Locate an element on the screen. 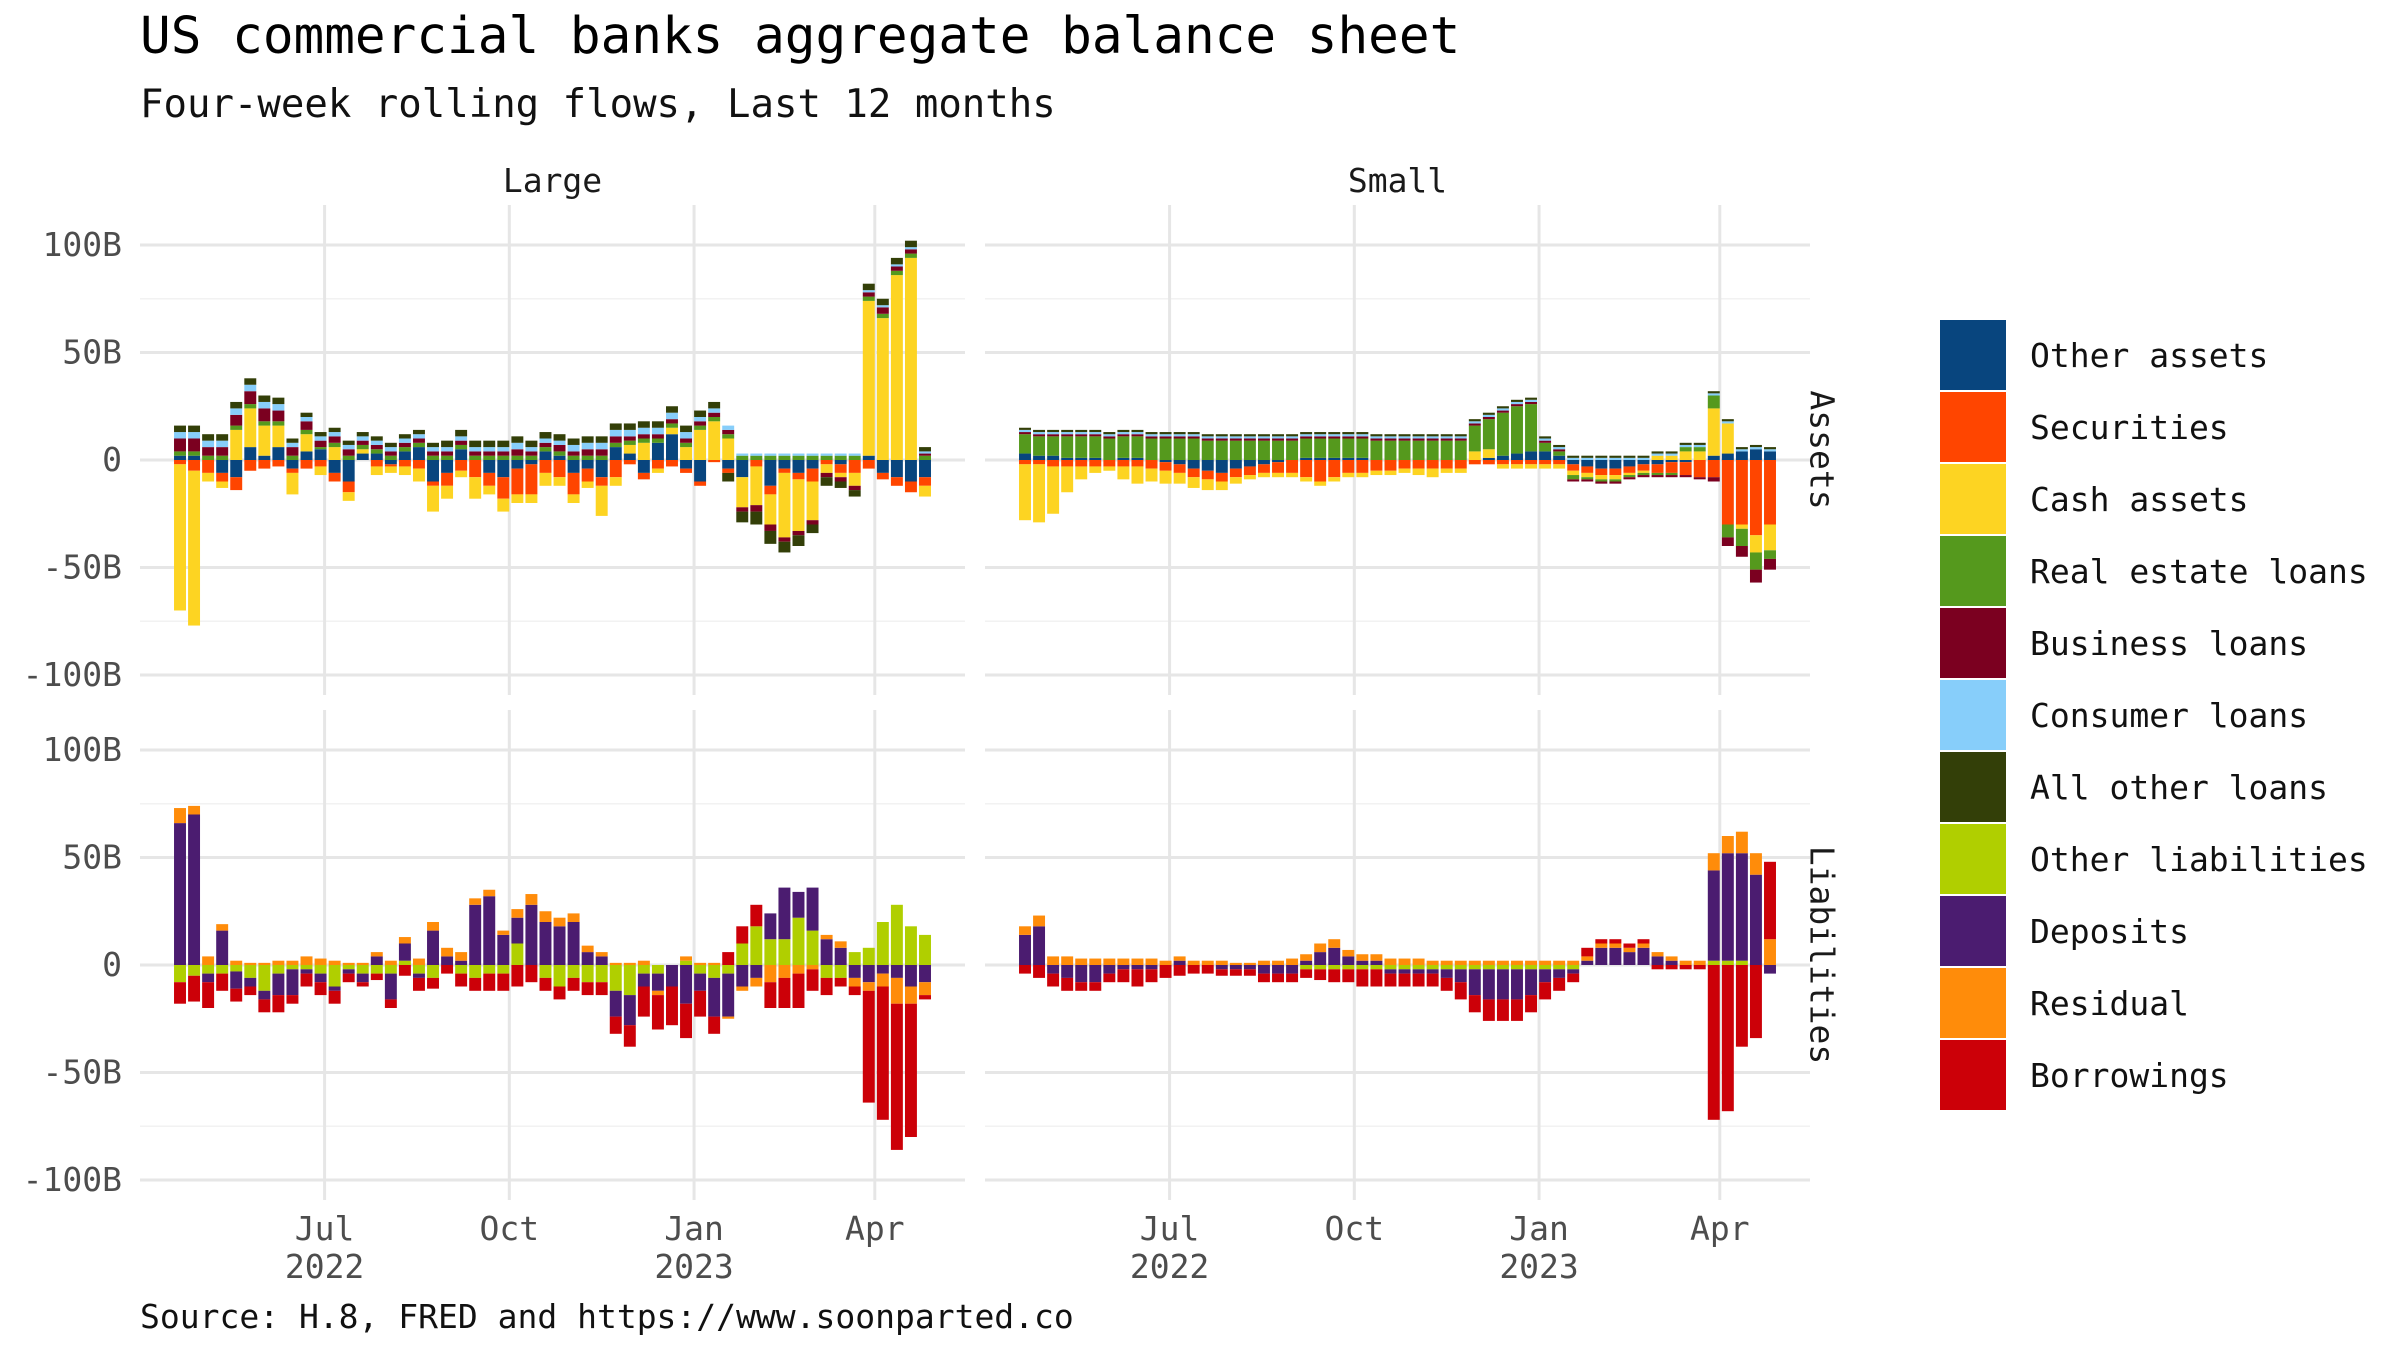 The height and width of the screenshot is (1350, 2400). panel-small-assets is located at coordinates (1397, 450).